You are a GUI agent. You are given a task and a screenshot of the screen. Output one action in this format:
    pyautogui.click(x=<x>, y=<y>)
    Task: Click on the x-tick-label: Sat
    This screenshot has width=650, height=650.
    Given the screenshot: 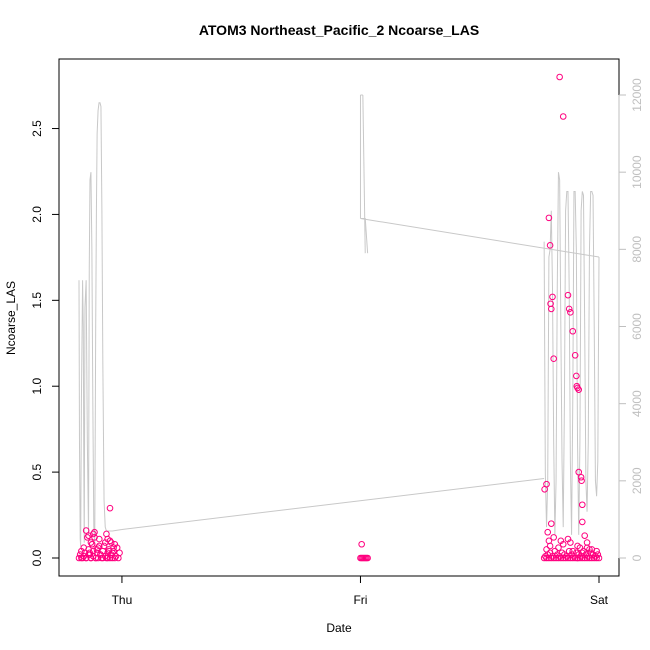 What is the action you would take?
    pyautogui.click(x=599, y=600)
    